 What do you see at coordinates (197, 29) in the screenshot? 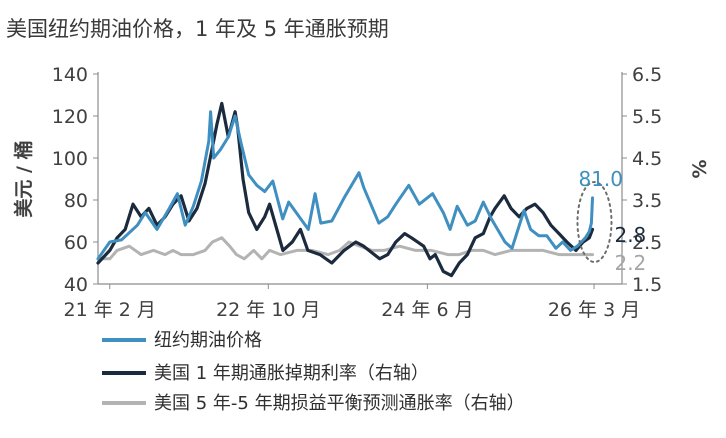
I see `chart-title: 美国纽约期油价格，1 年及 5 年通胀预期` at bounding box center [197, 29].